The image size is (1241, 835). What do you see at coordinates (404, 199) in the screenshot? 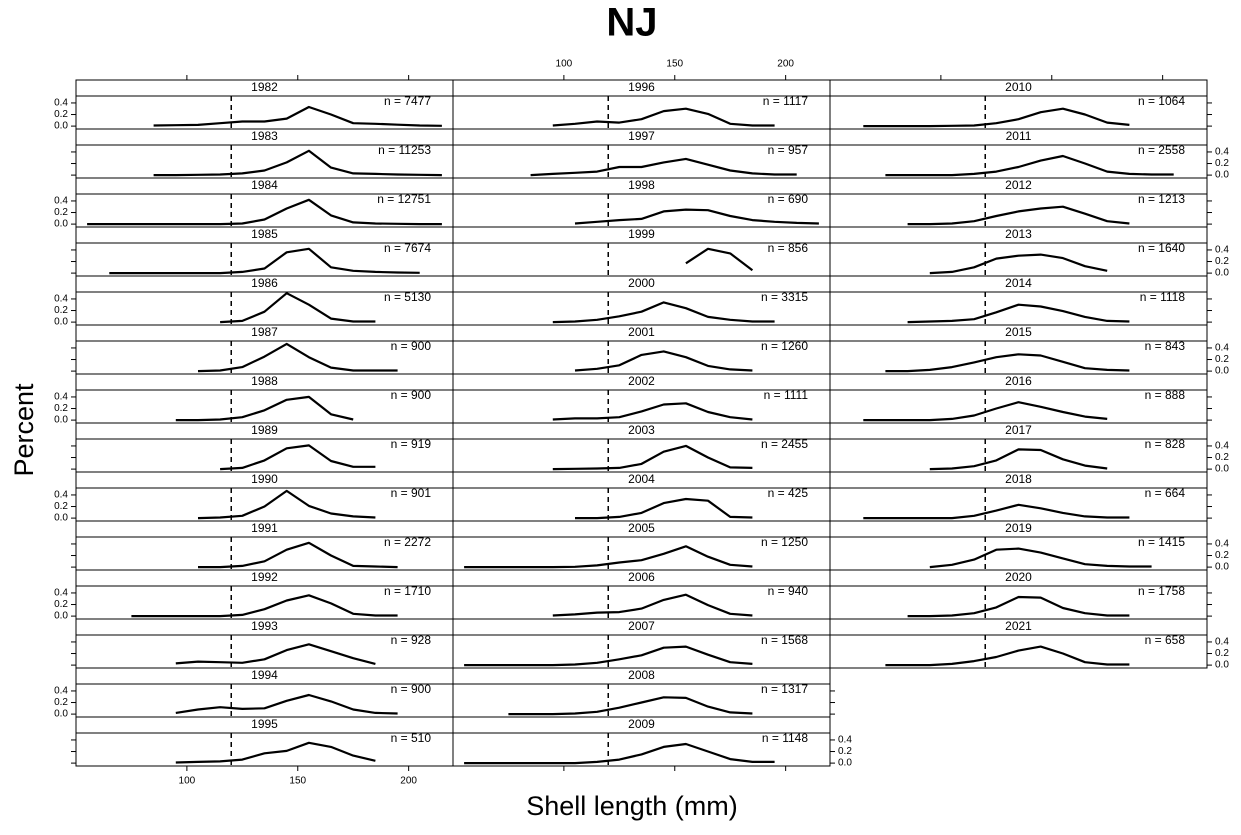
I see `sample-size: n = 12751` at bounding box center [404, 199].